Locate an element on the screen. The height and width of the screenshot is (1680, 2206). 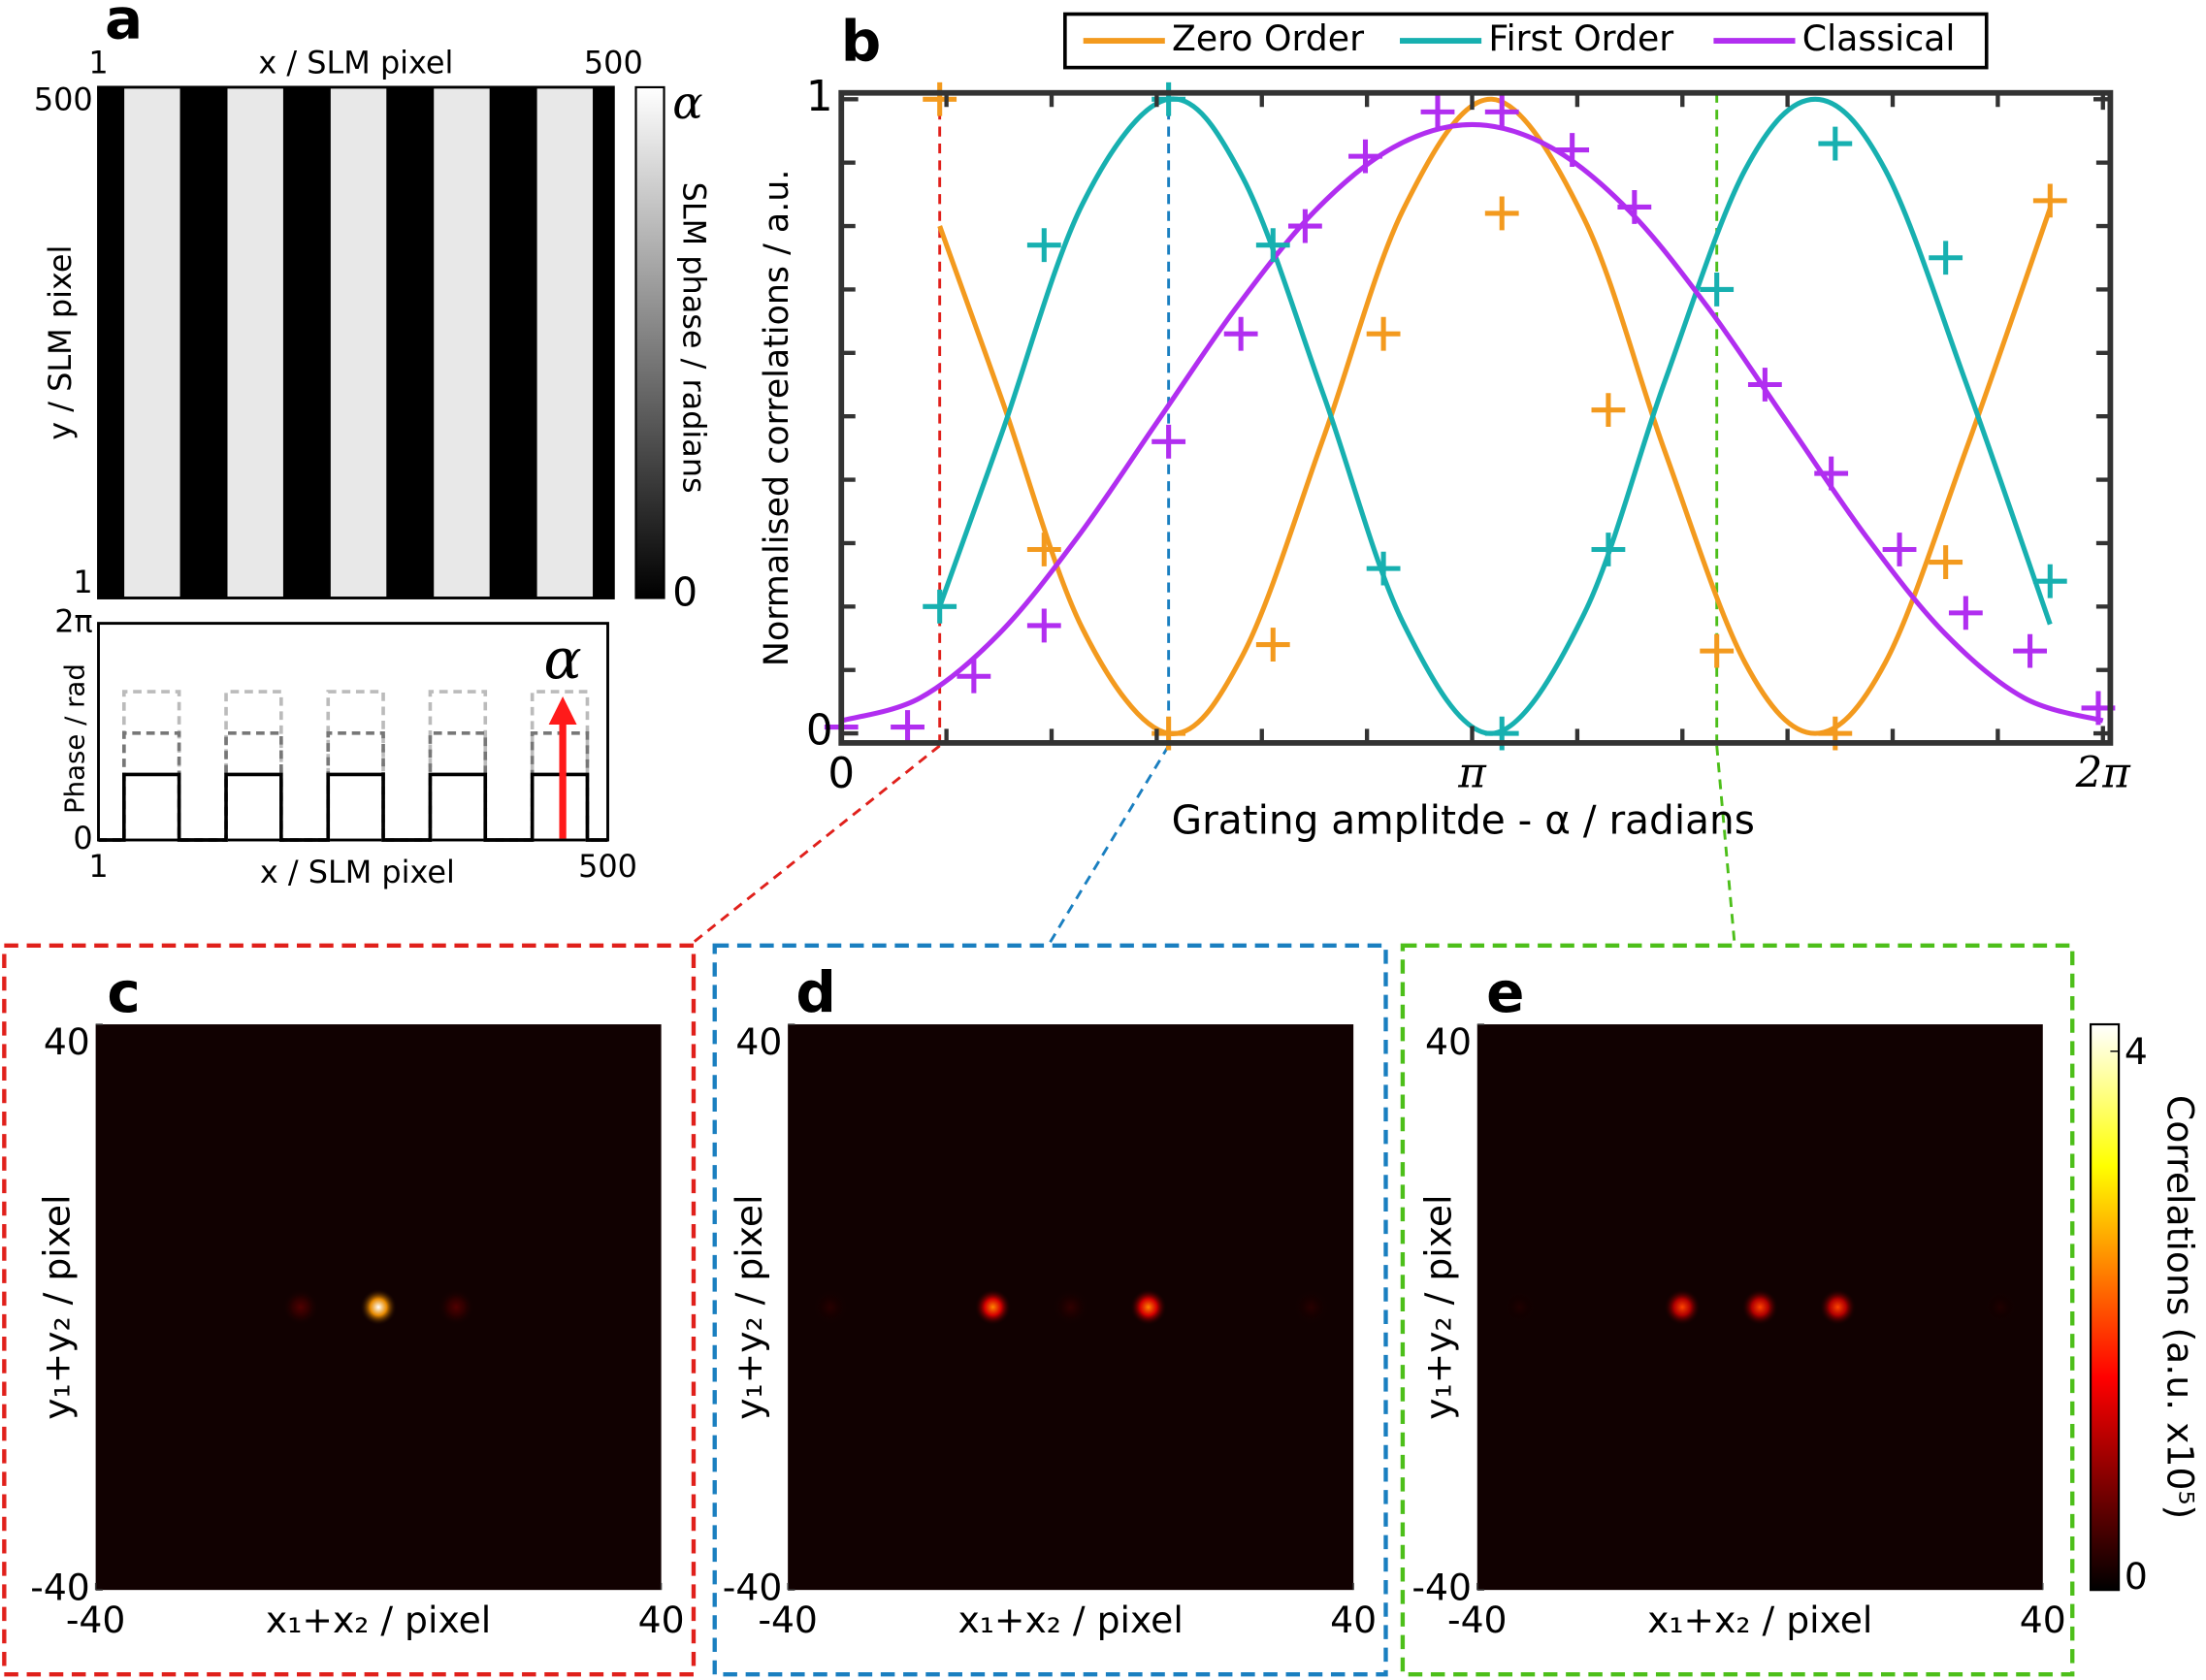
panel-letter: e is located at coordinates (1505, 992).